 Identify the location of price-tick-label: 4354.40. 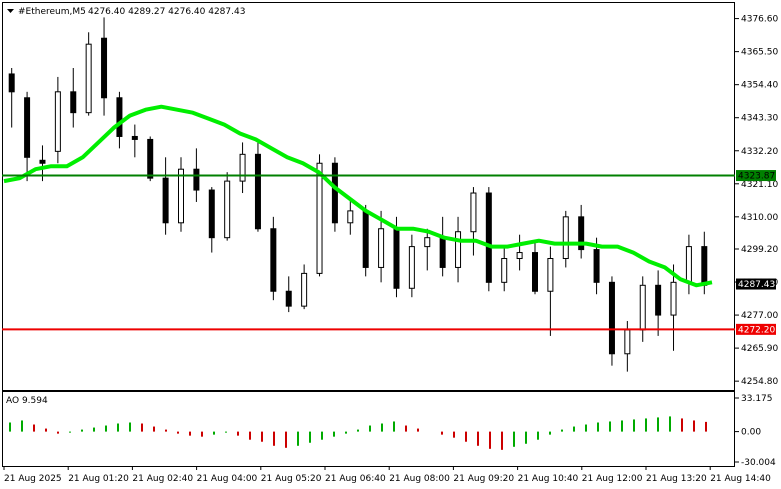
(759, 86).